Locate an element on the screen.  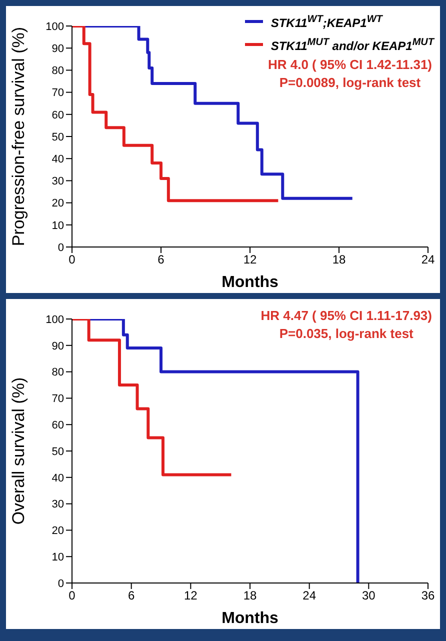
annotation: HR 4.47 ( 95% CI 1.11-17.93) is located at coordinates (346, 316).